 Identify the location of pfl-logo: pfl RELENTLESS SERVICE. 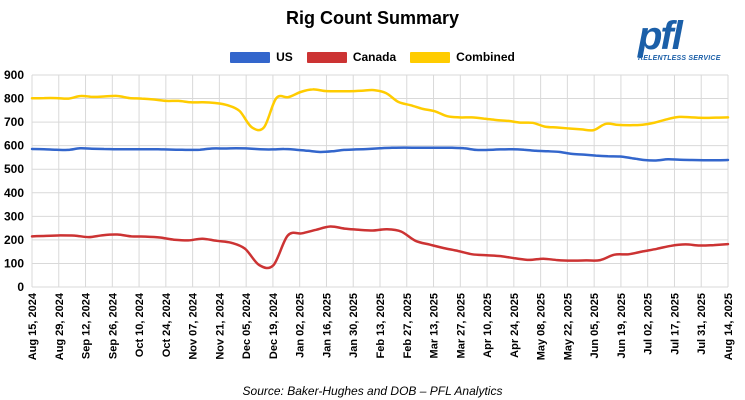
(685, 35).